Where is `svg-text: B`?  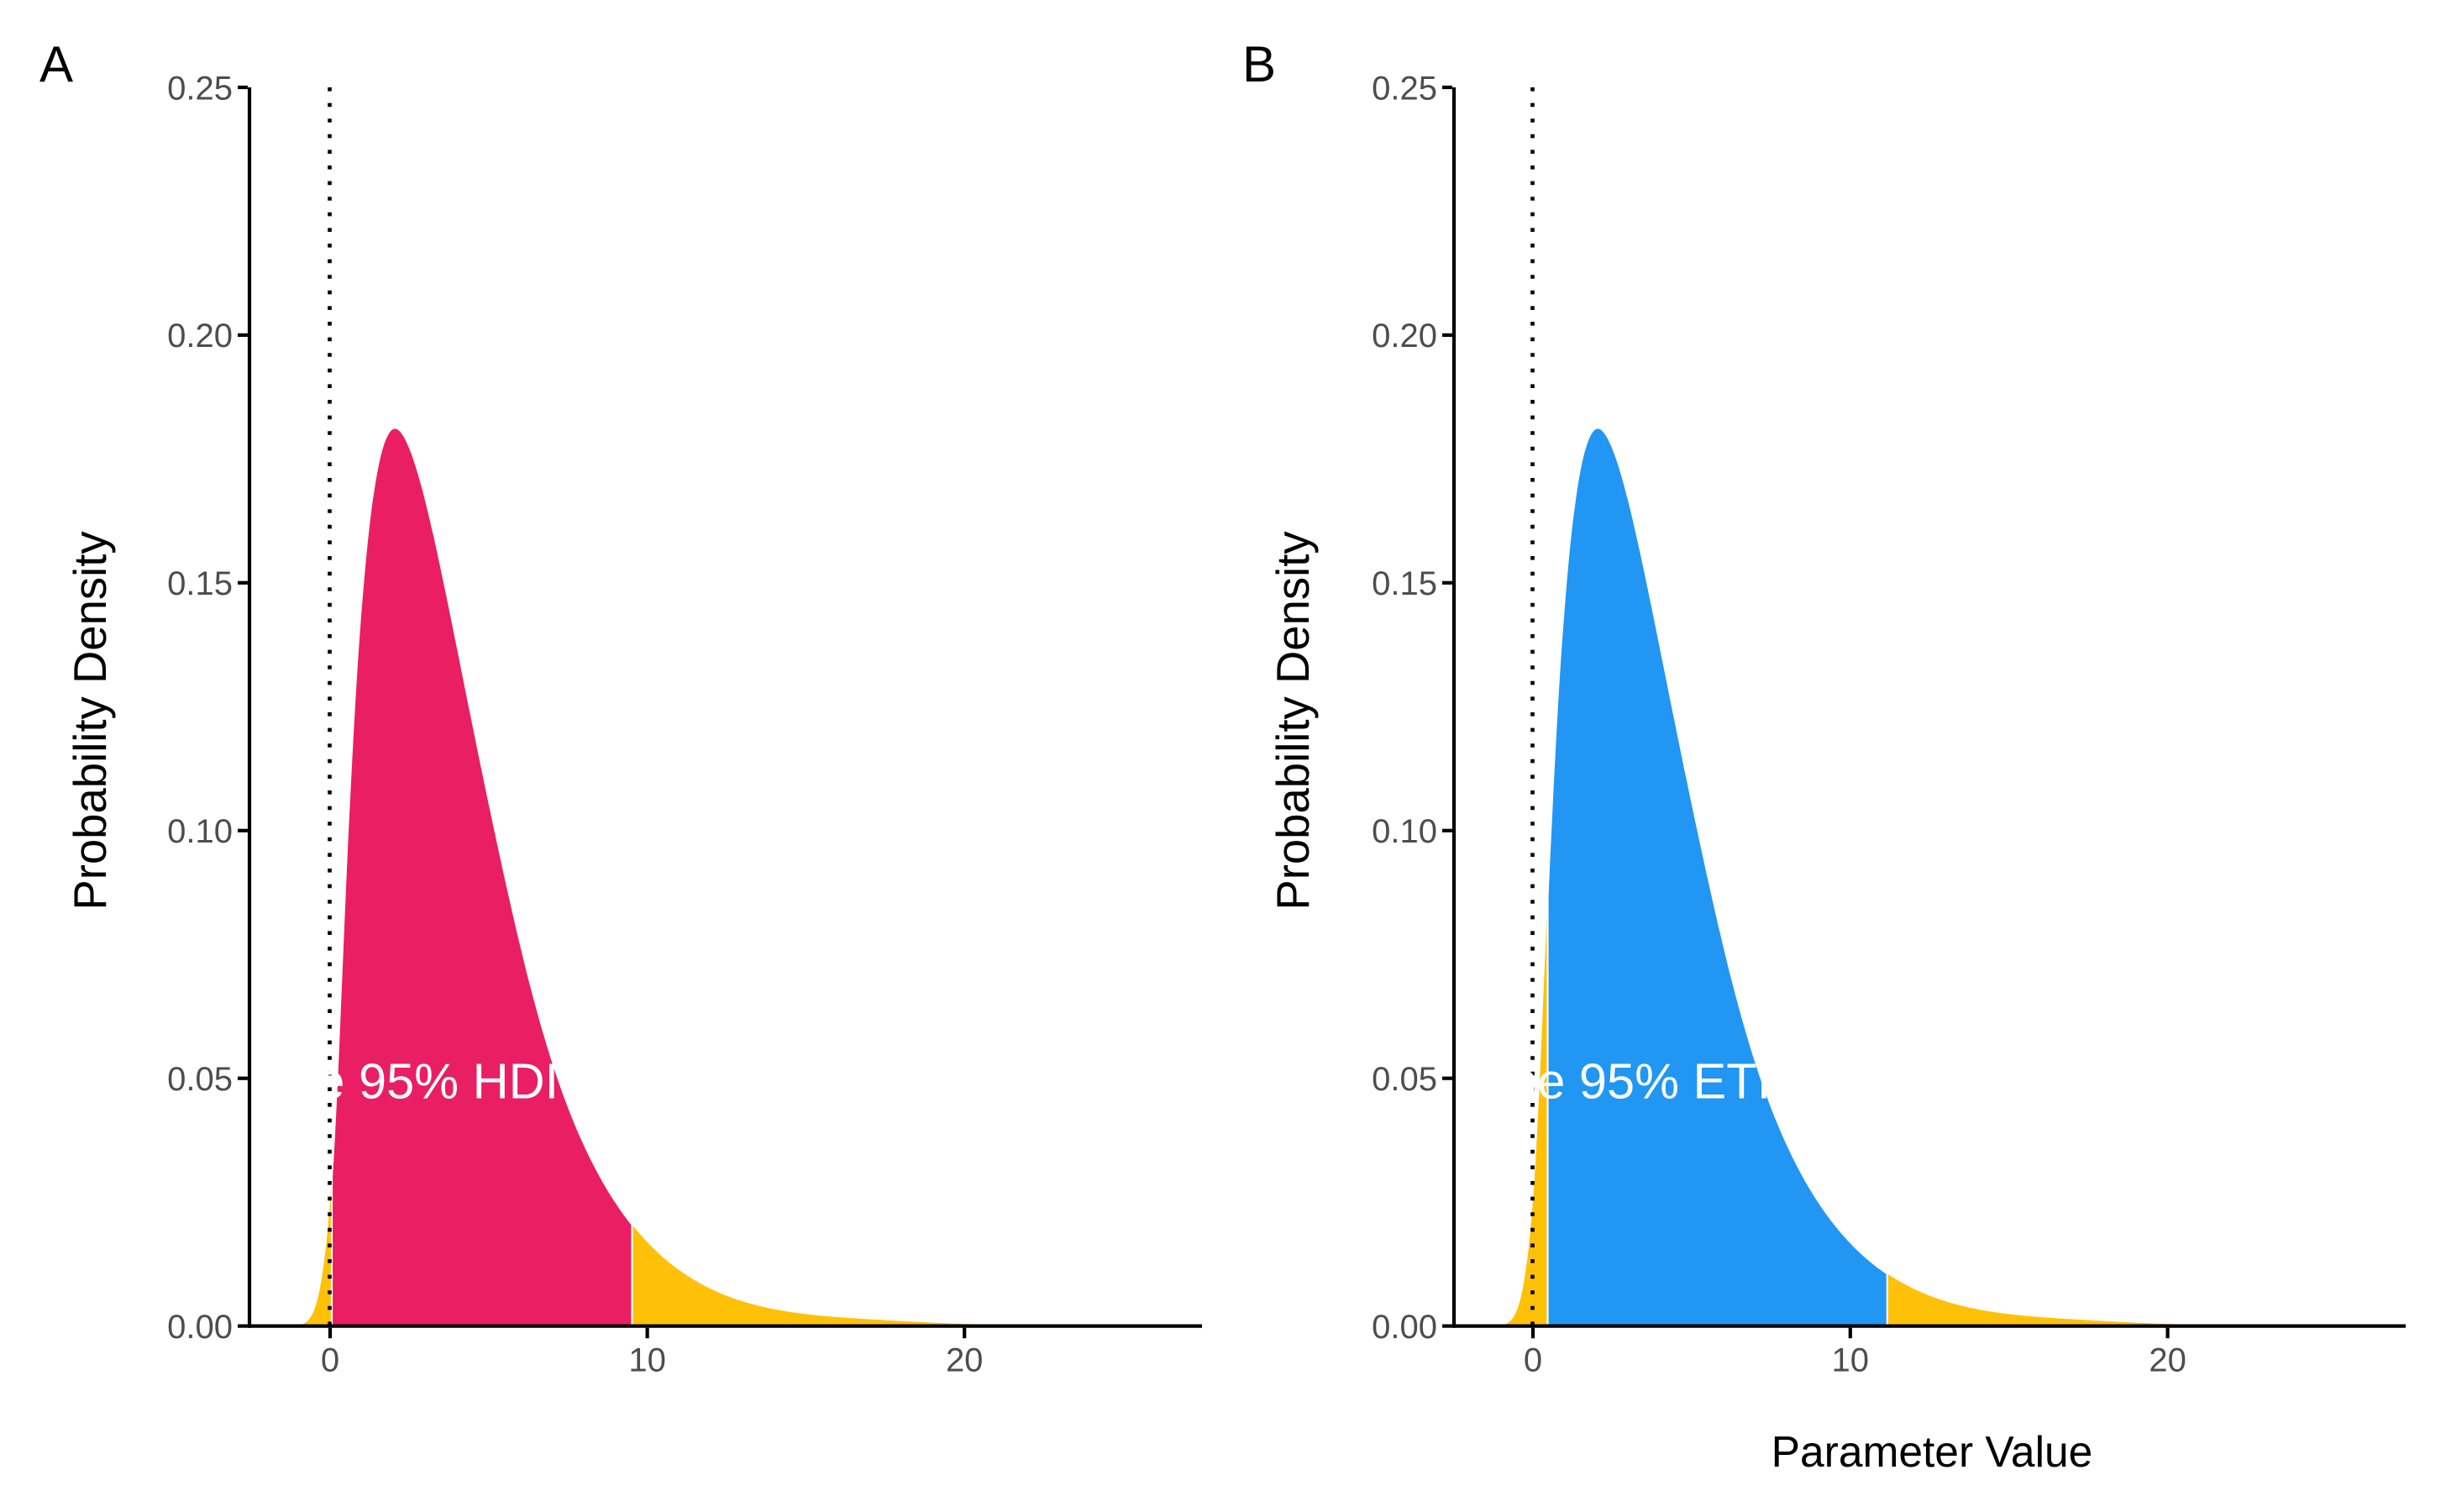
svg-text: B is located at coordinates (1259, 64).